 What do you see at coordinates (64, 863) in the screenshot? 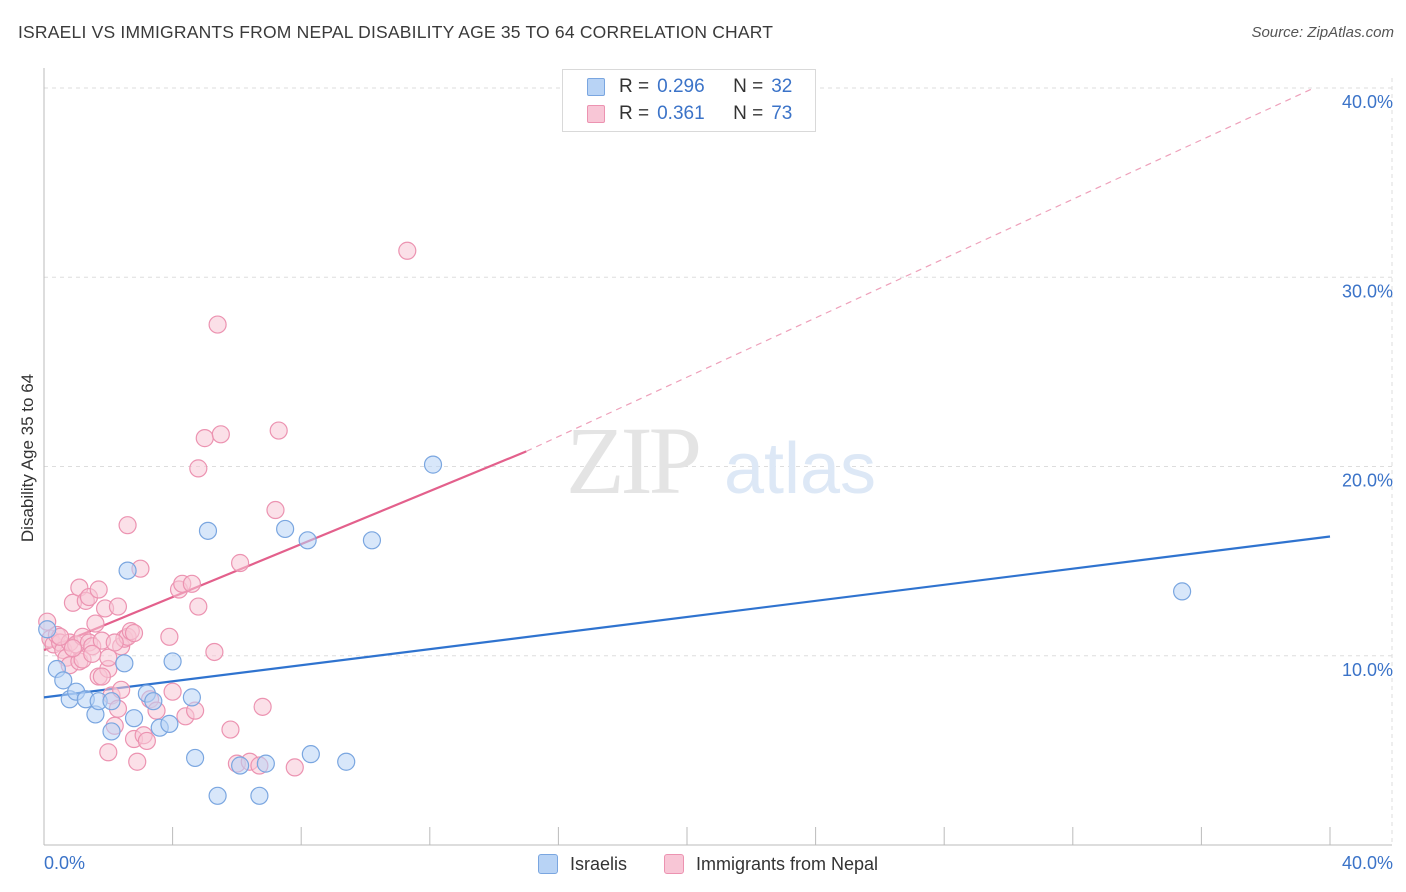
I see `x-tick-label-min: 0.0%` at bounding box center [64, 863].